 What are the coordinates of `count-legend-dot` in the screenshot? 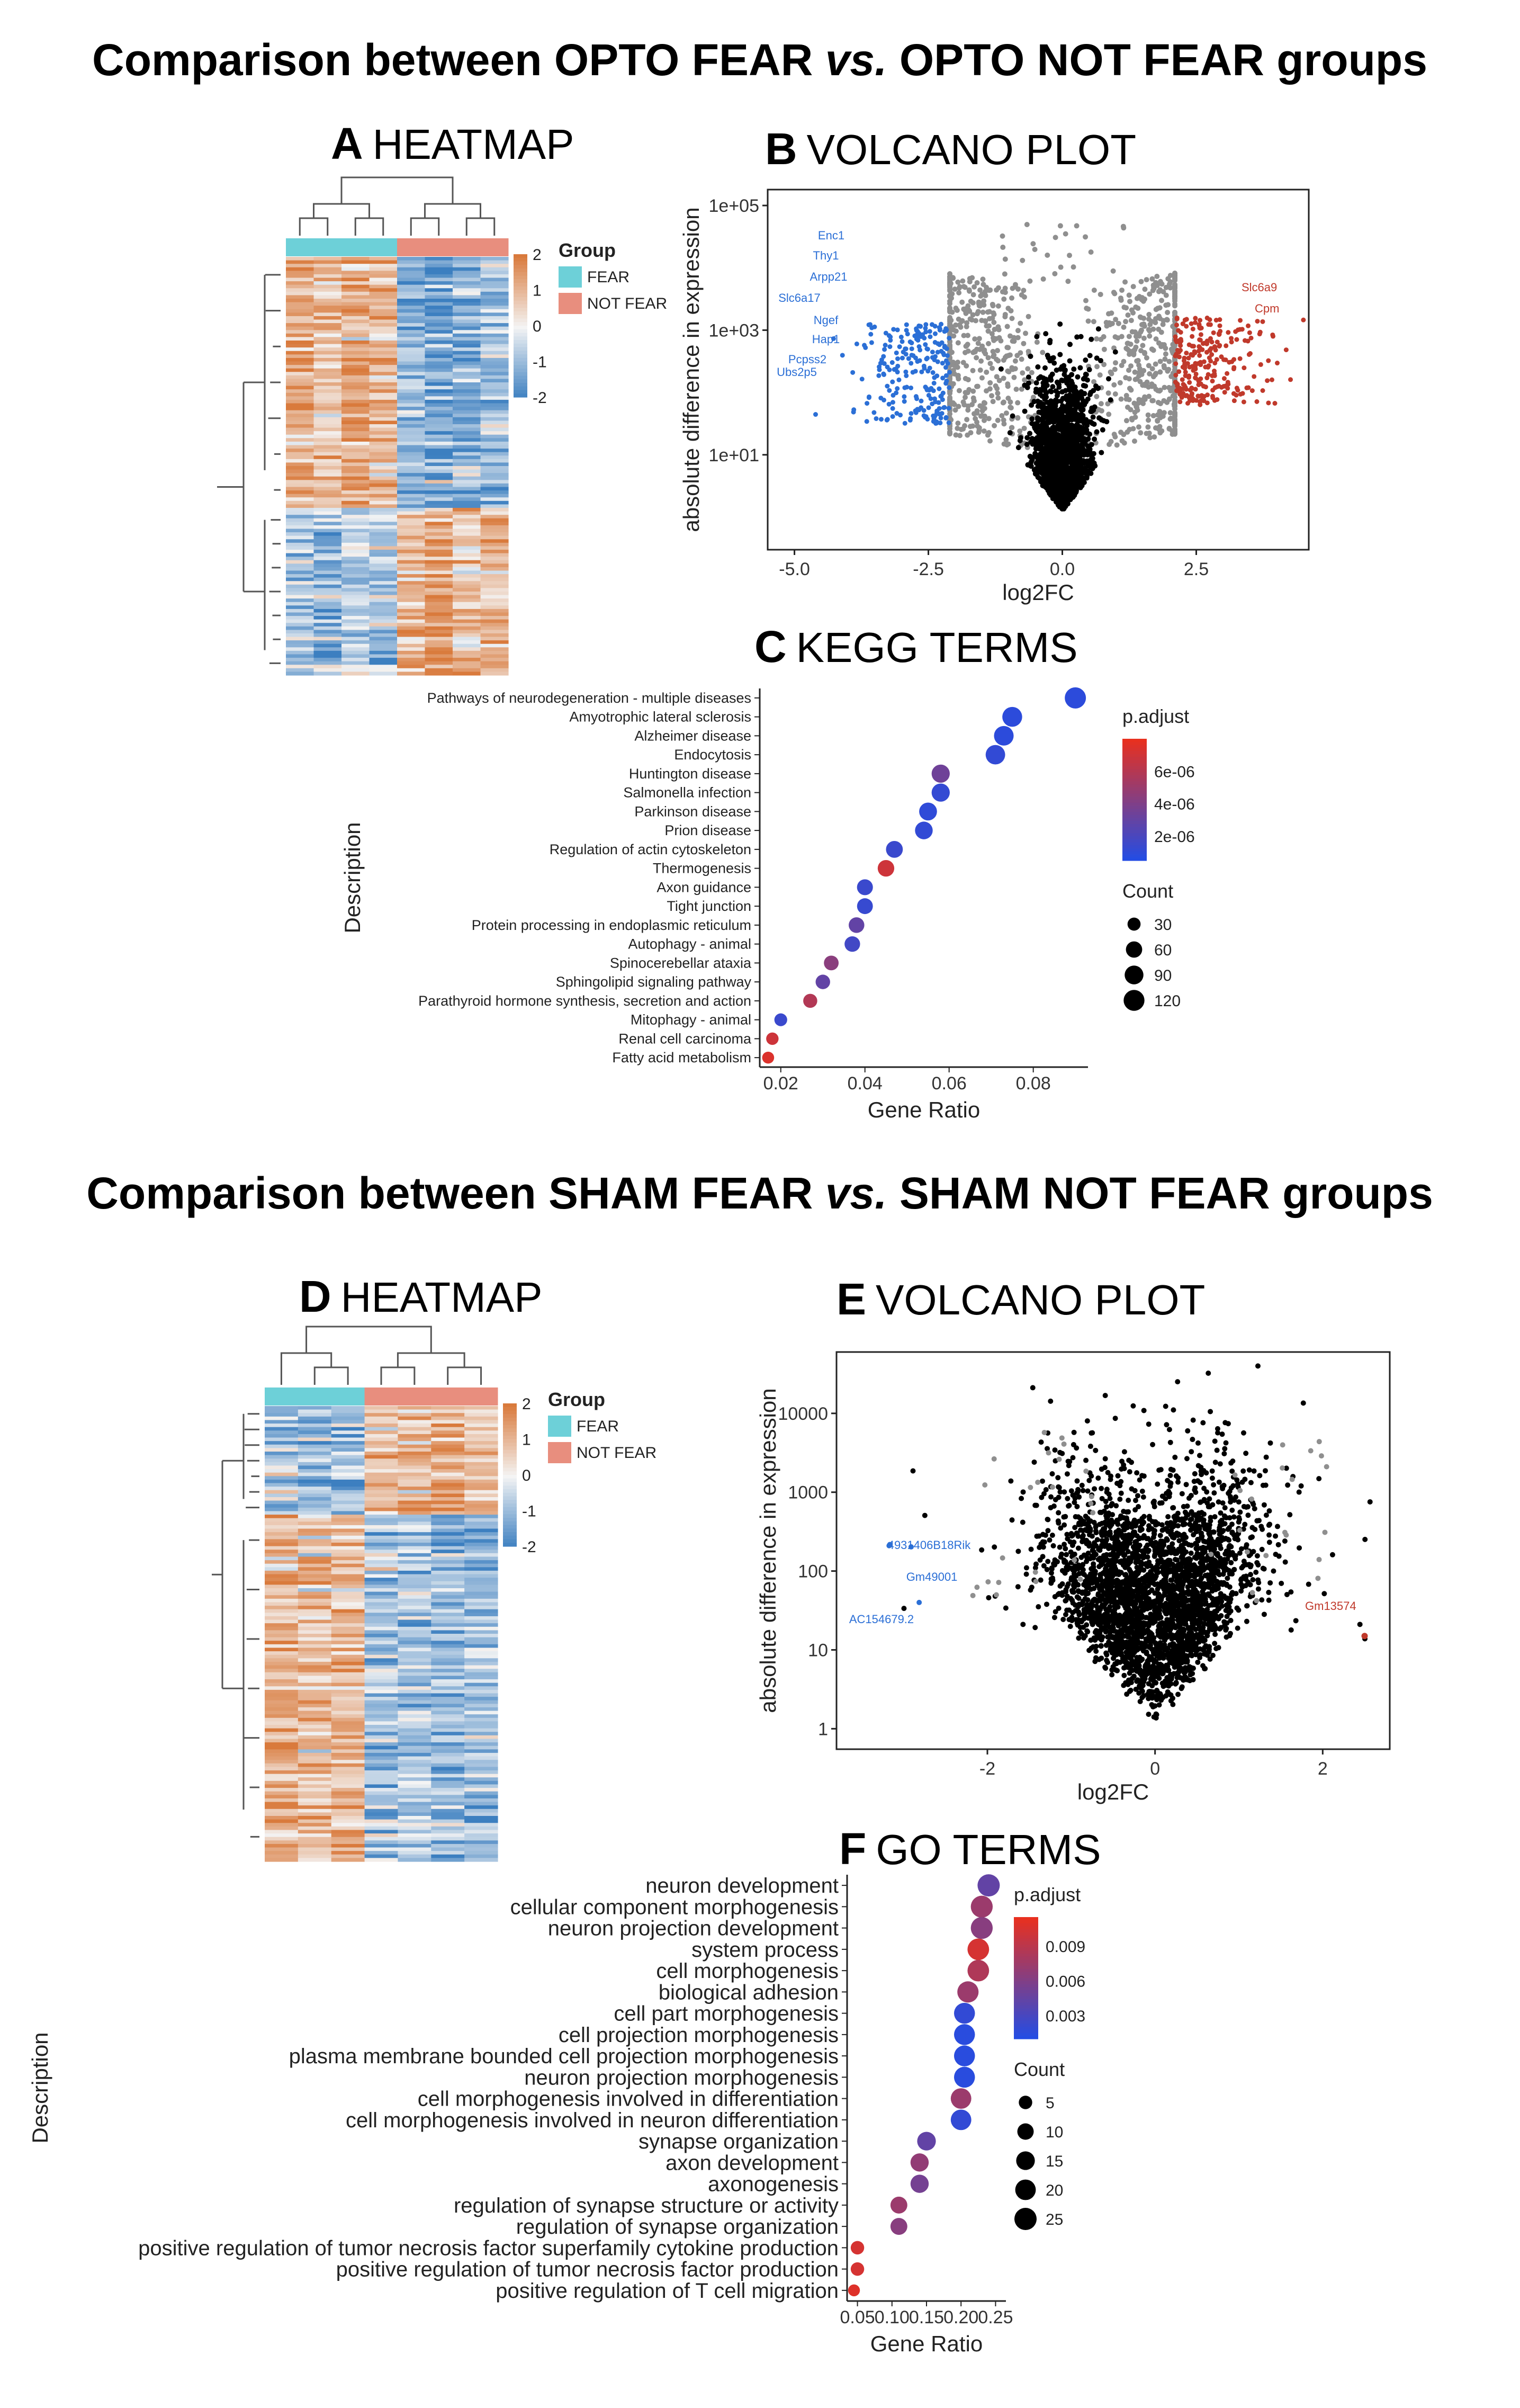 It's located at (1134, 1001).